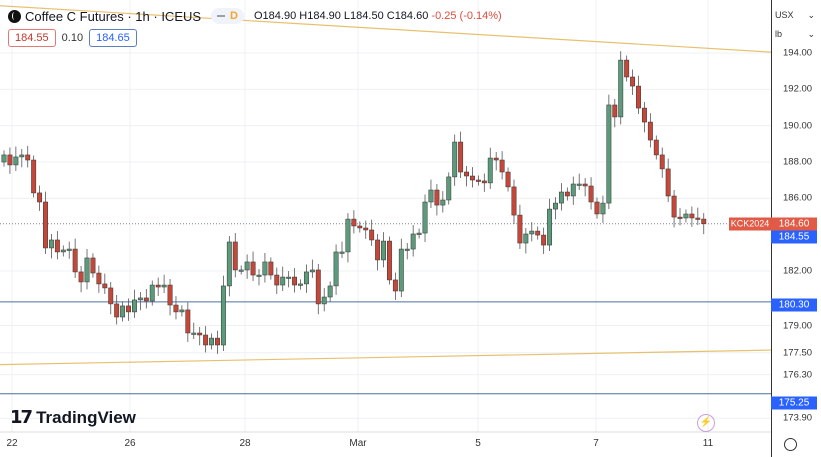  I want to click on time-label: 5, so click(478, 443).